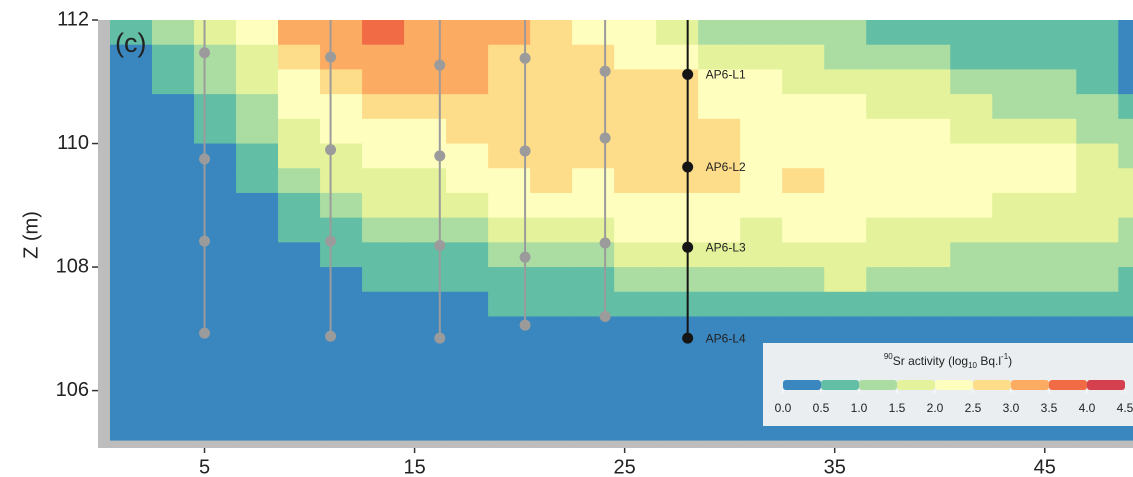 The width and height of the screenshot is (1133, 477). What do you see at coordinates (726, 247) in the screenshot?
I see `point-label: AP6-L3` at bounding box center [726, 247].